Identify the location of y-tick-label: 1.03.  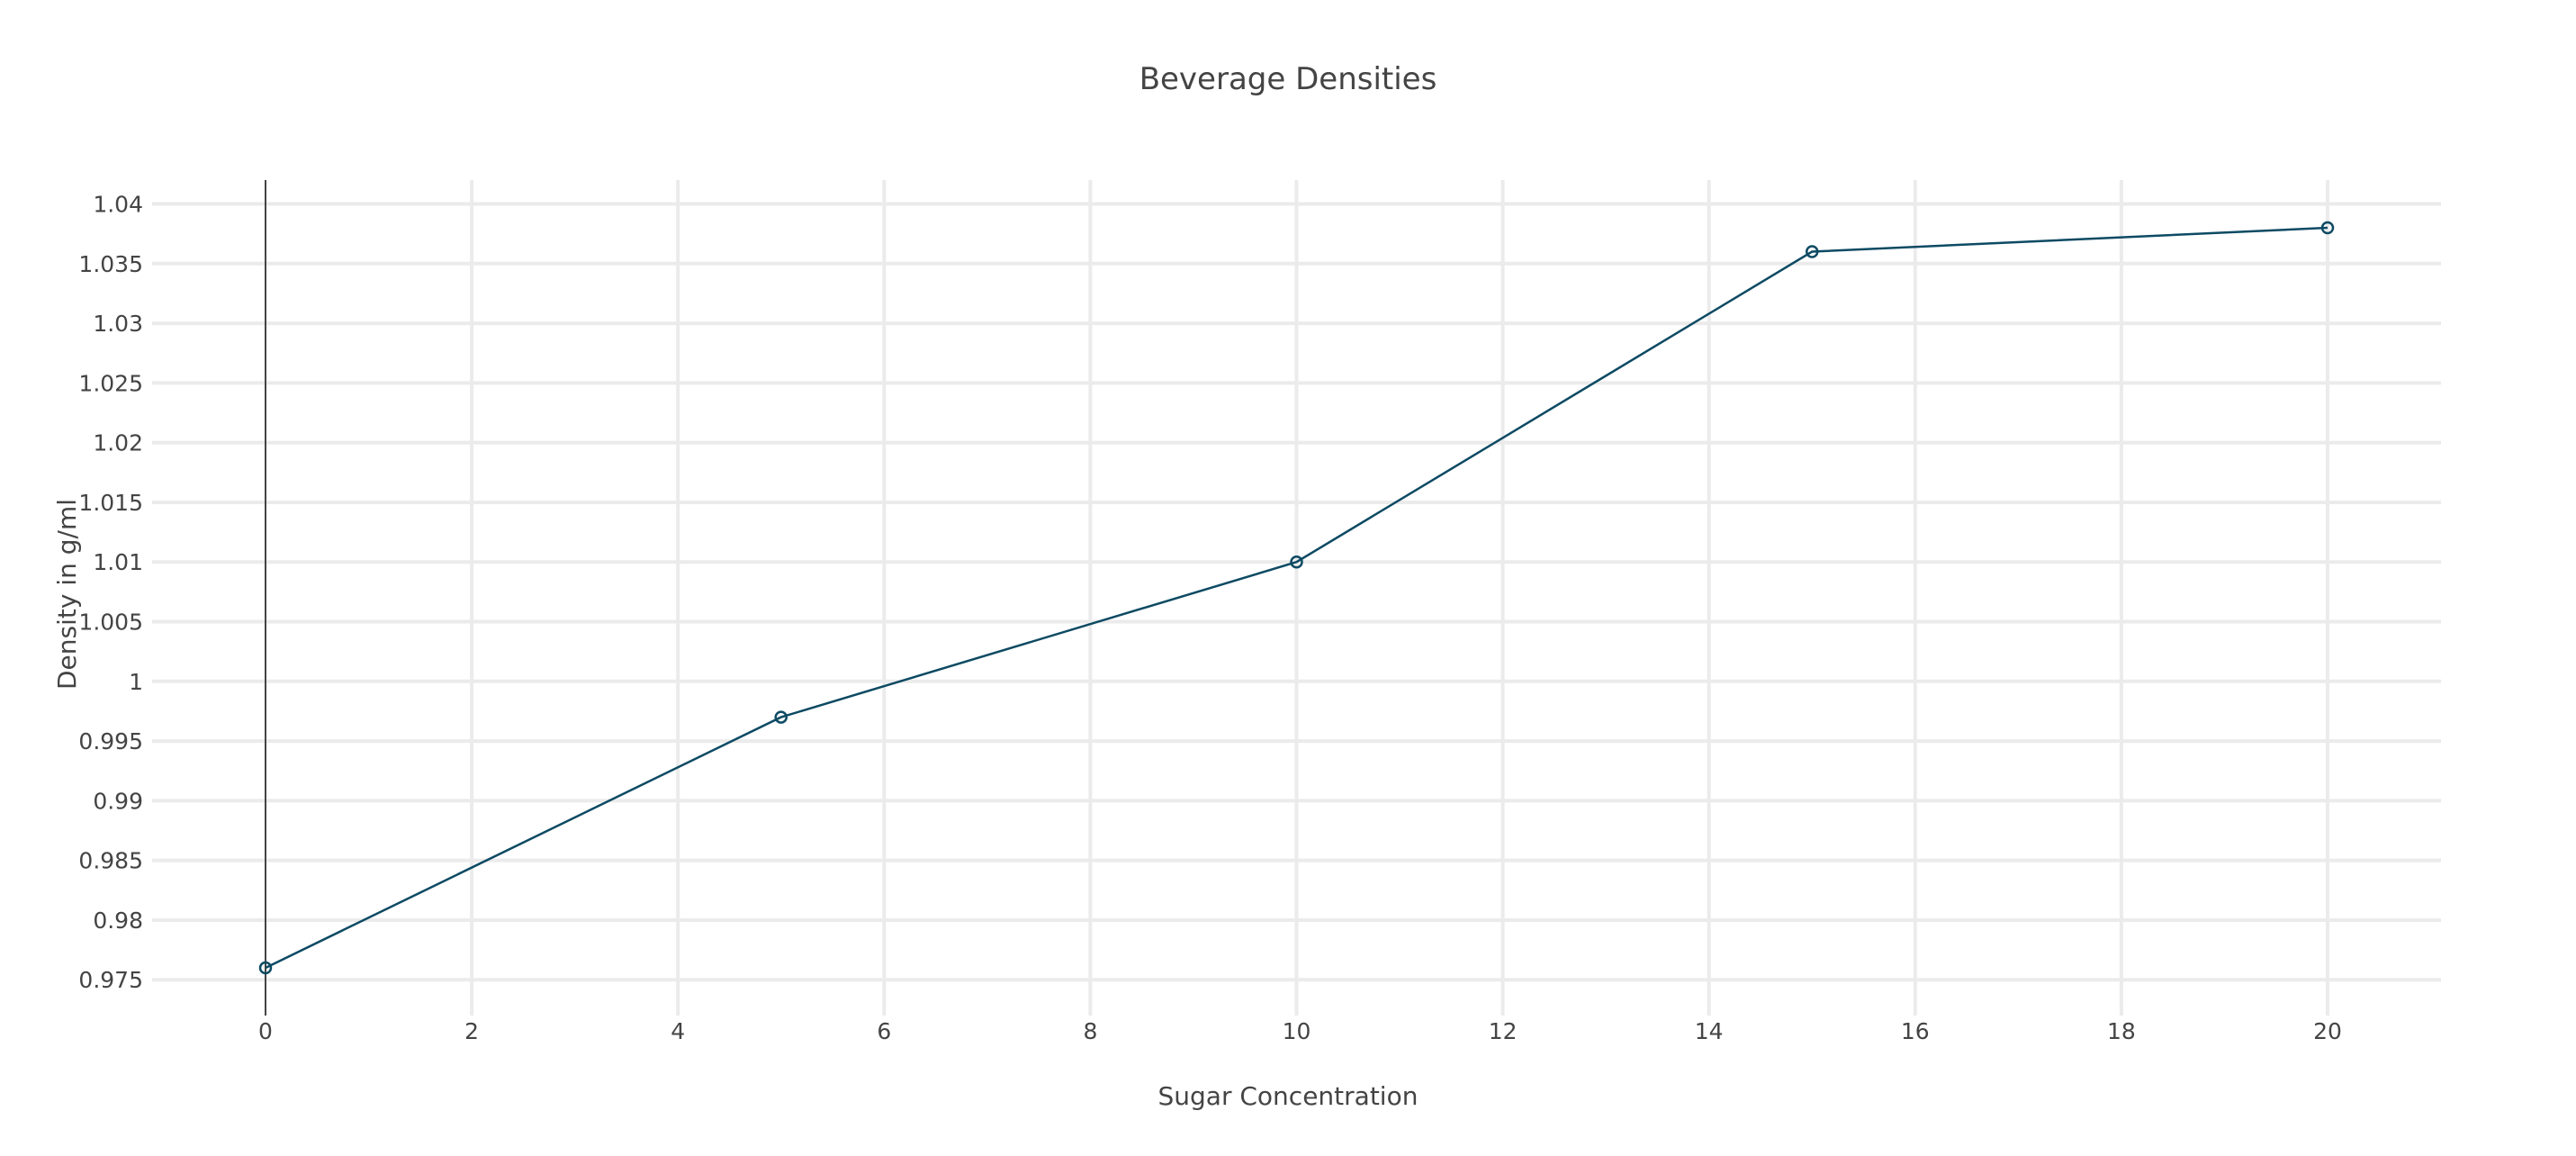
(118, 324).